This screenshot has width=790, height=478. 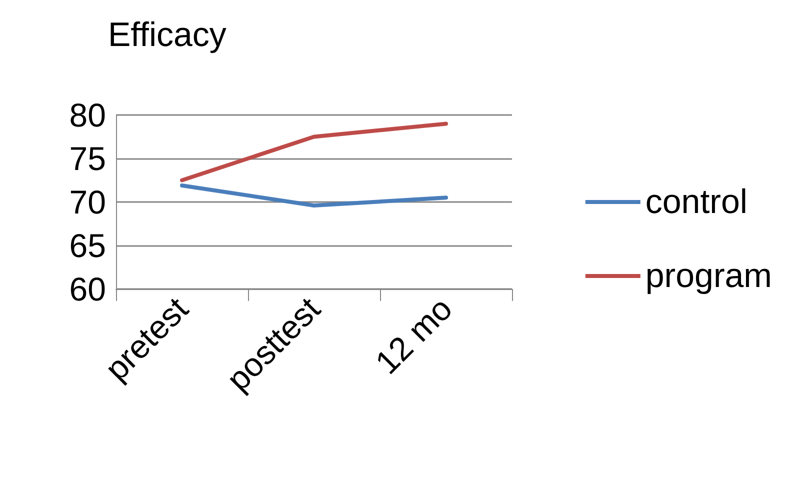 What do you see at coordinates (87, 245) in the screenshot?
I see `y-tick-label: 65` at bounding box center [87, 245].